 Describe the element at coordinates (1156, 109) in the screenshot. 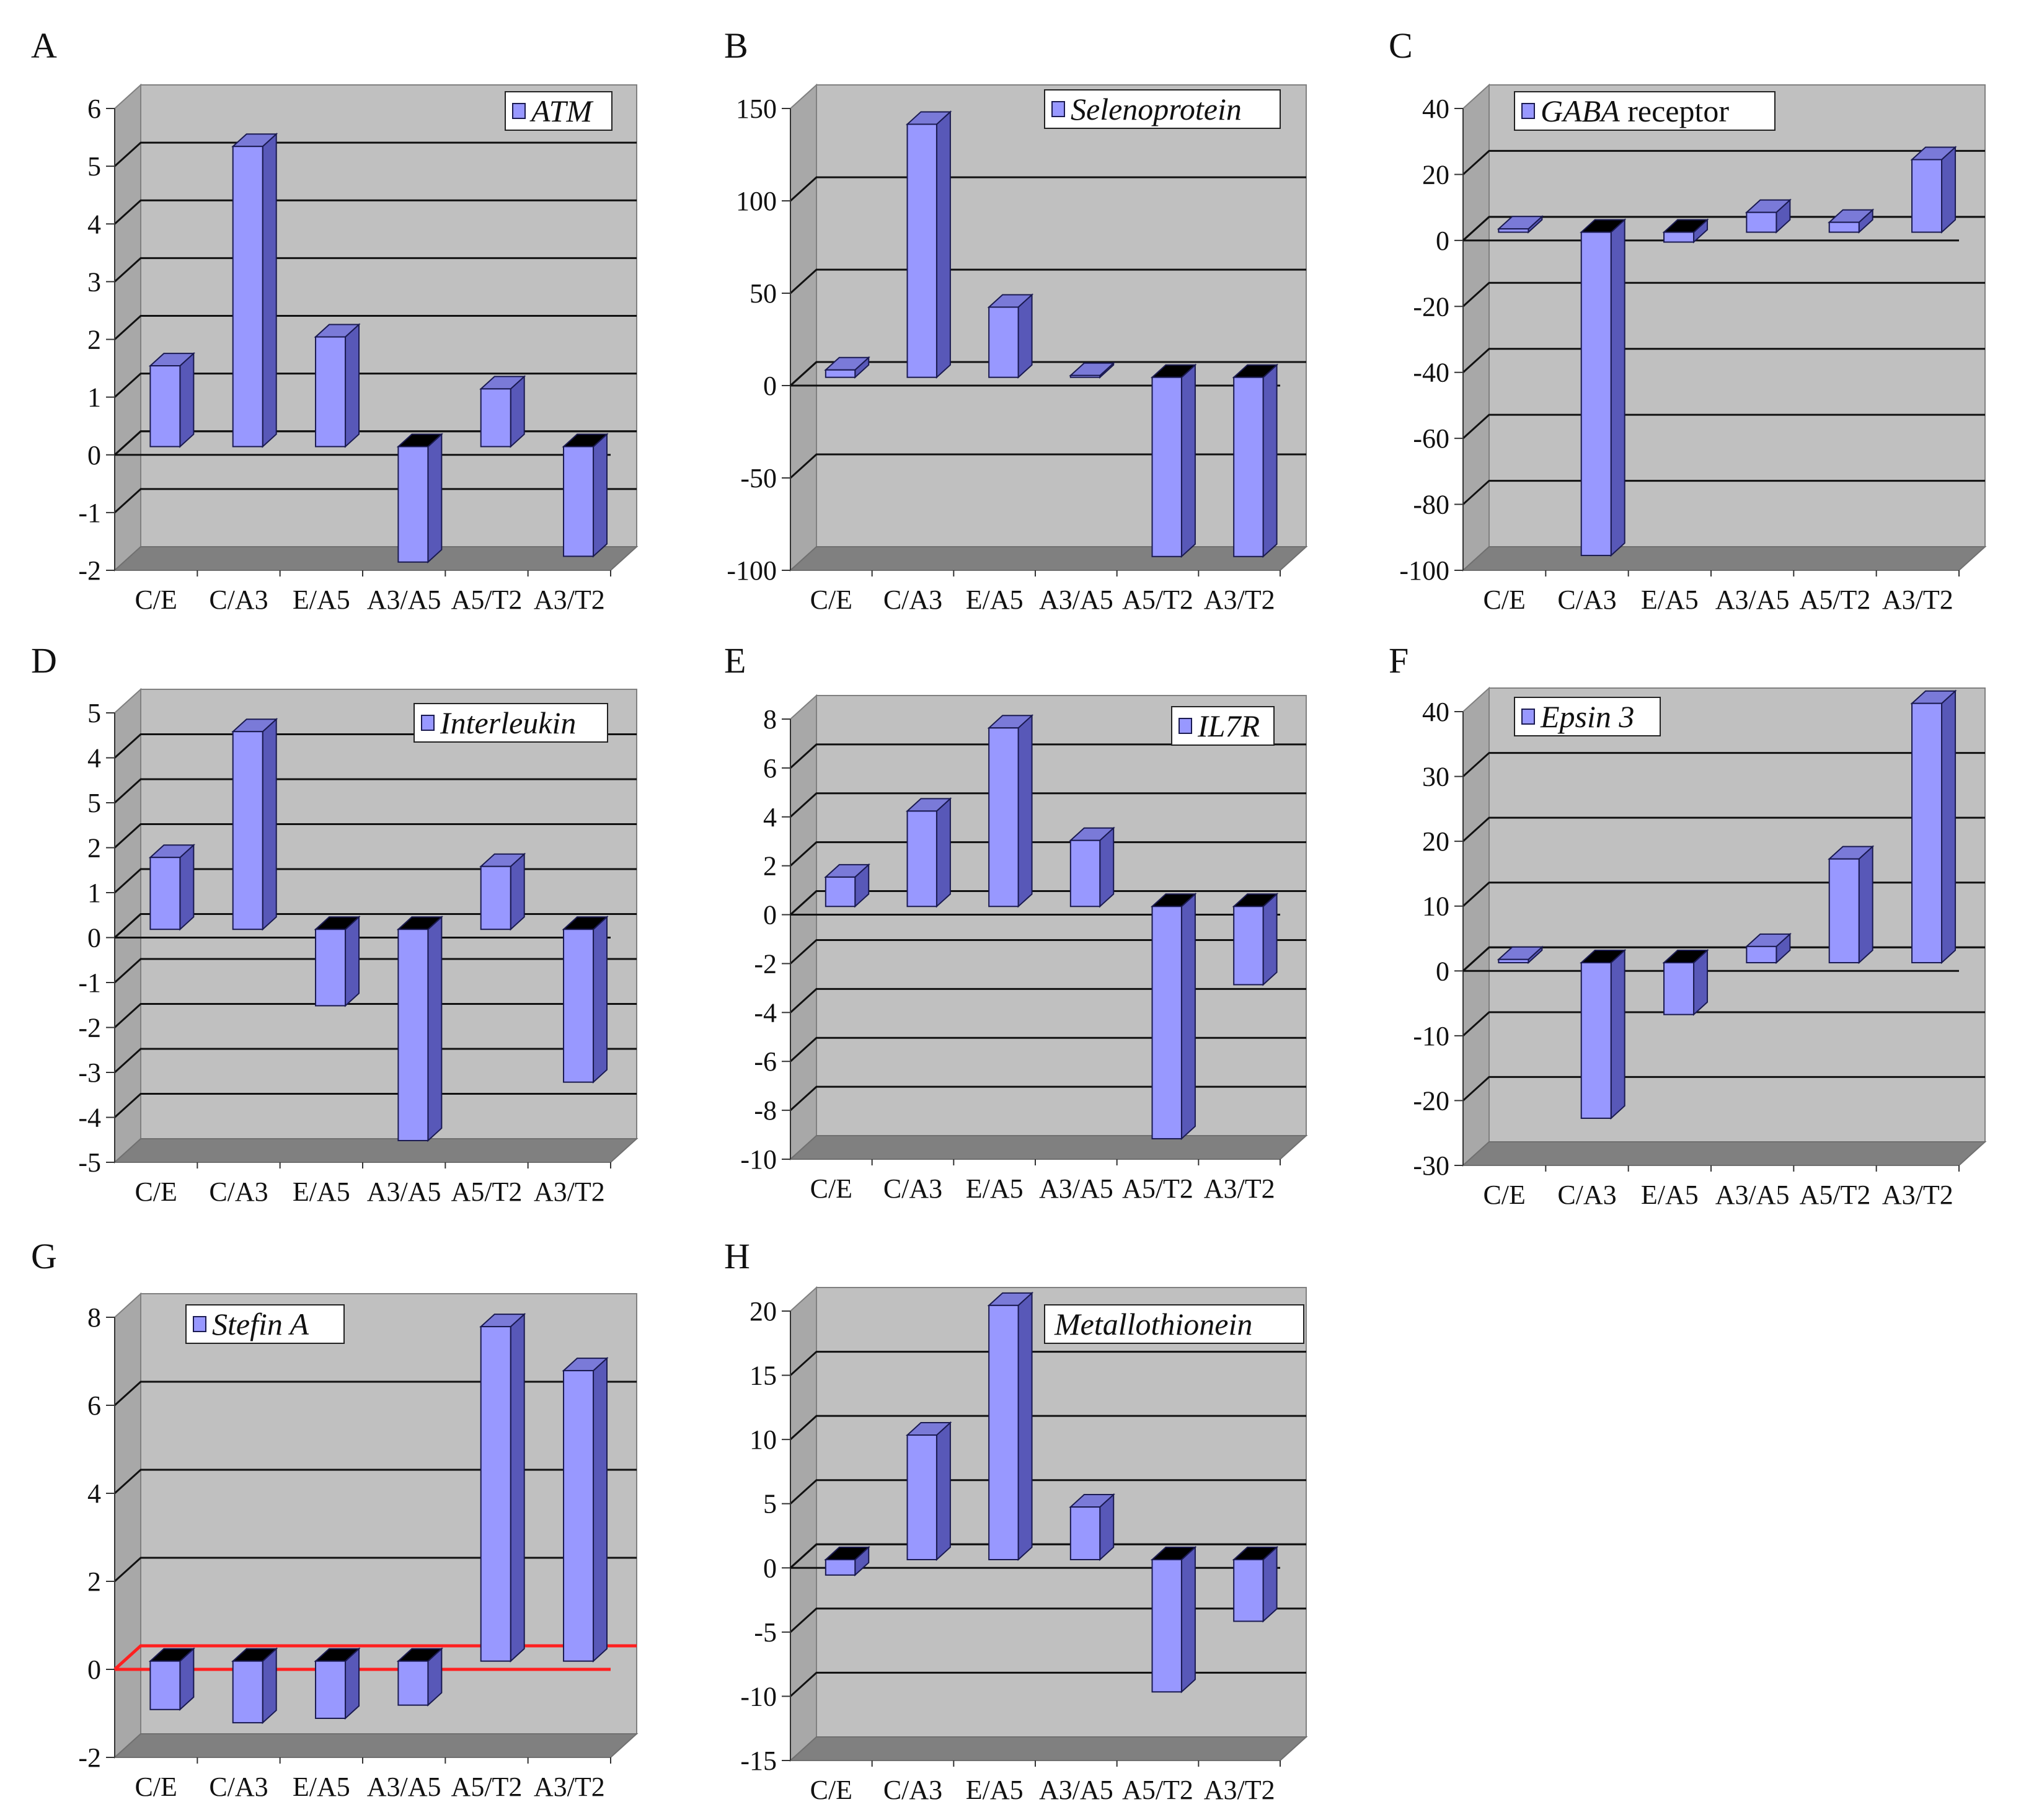

I see `legend-title: Selenoprotein` at that location.